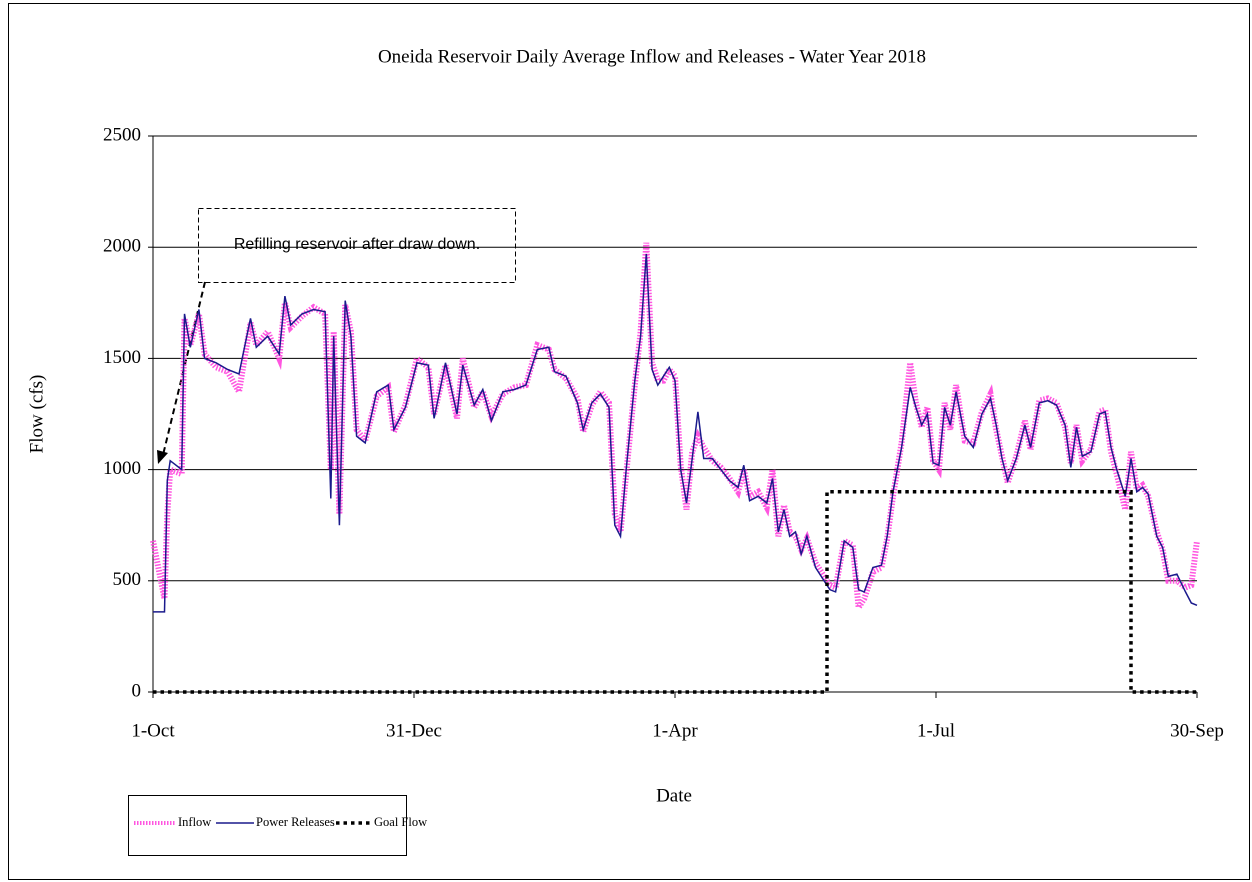 This screenshot has height=882, width=1252. What do you see at coordinates (194, 822) in the screenshot?
I see `legend-label: Inflow` at bounding box center [194, 822].